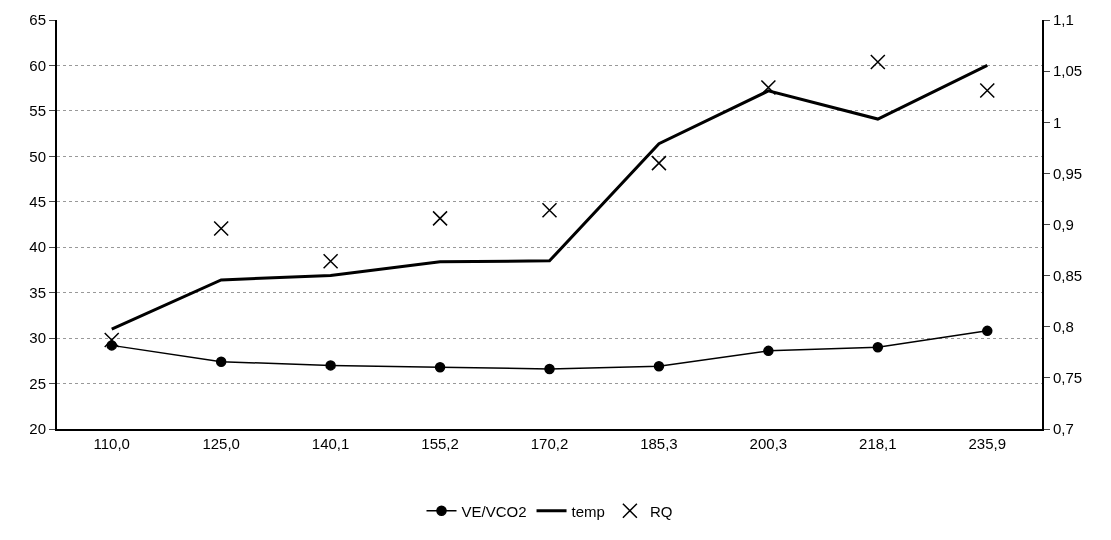 The width and height of the screenshot is (1111, 540). I want to click on x-tick-label: 200,3, so click(768, 443).